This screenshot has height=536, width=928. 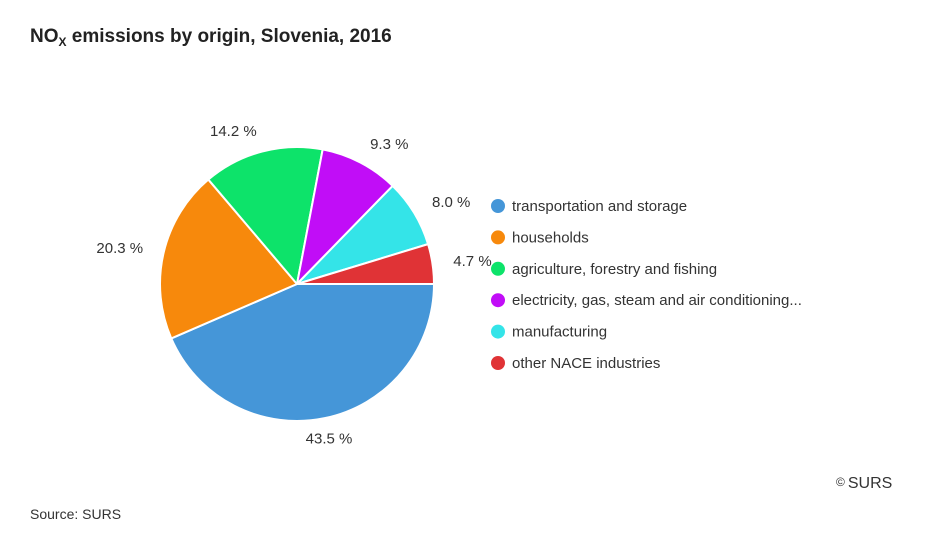 What do you see at coordinates (44, 36) in the screenshot?
I see `title-main: NO` at bounding box center [44, 36].